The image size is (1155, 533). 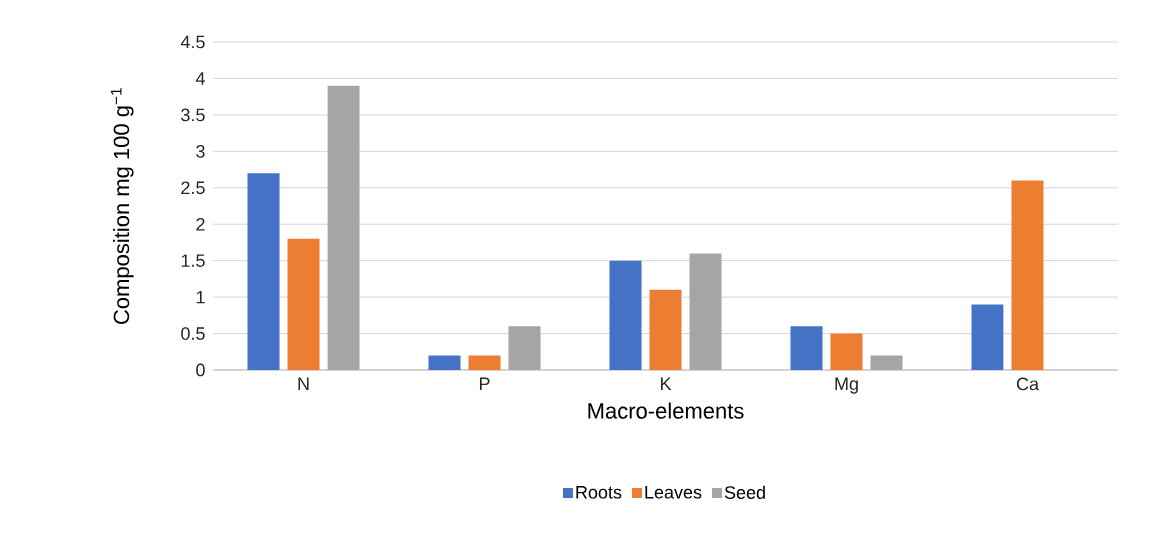 I want to click on y-axis-title: Composition mg 100 g$^{−1}$, so click(x=122, y=206).